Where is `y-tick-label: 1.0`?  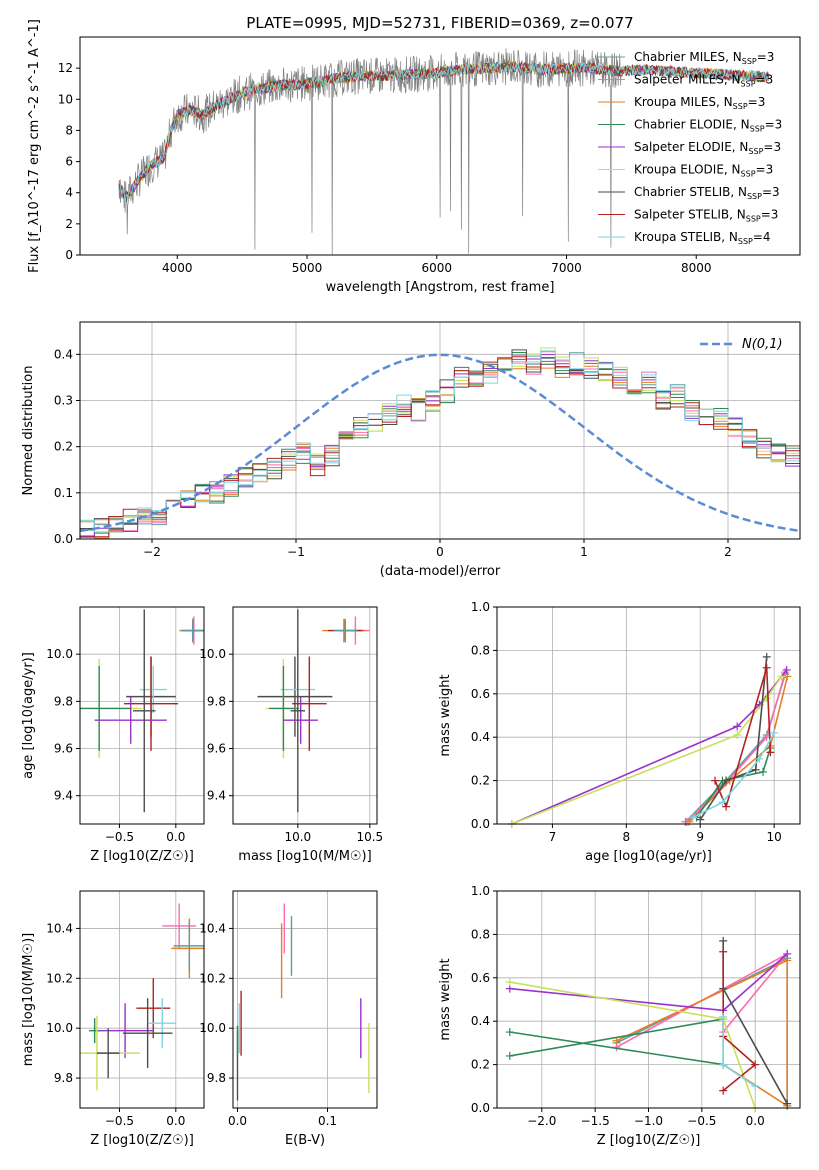
y-tick-label: 1.0 is located at coordinates (480, 891).